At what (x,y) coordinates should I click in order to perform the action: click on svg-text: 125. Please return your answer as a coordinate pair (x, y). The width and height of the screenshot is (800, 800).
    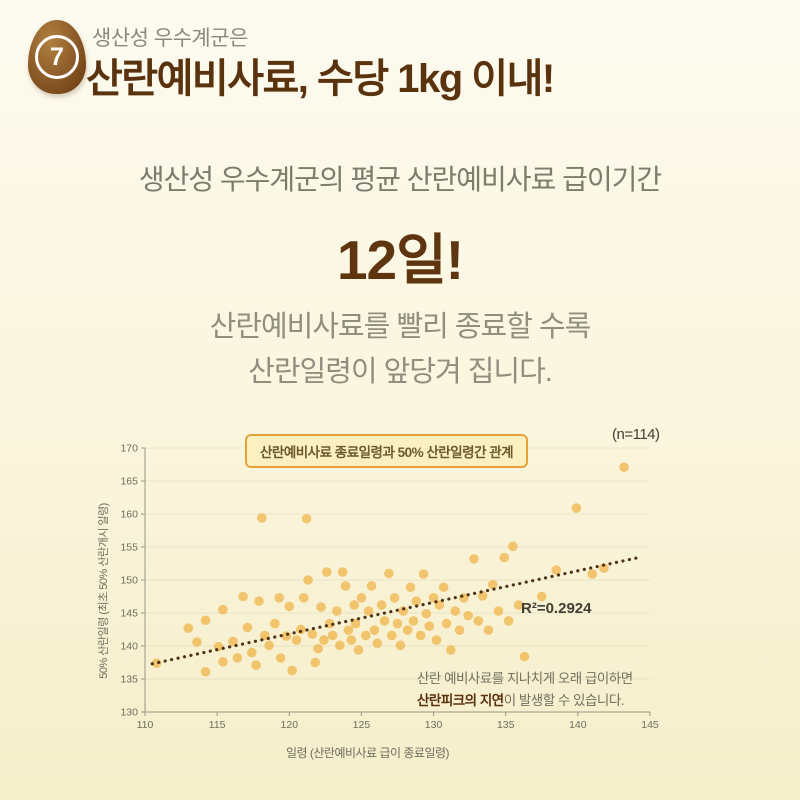
    Looking at the image, I should click on (362, 725).